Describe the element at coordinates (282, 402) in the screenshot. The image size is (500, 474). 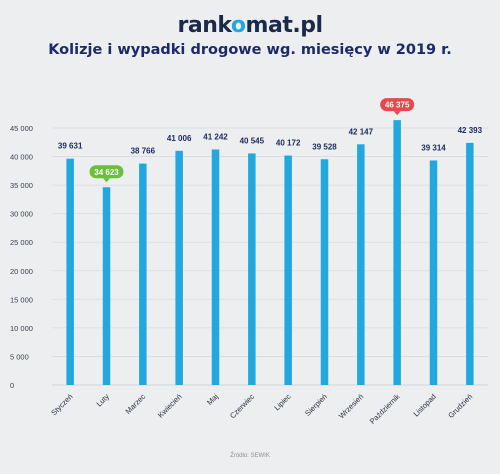
I see `x-tick-label: Lipiec` at that location.